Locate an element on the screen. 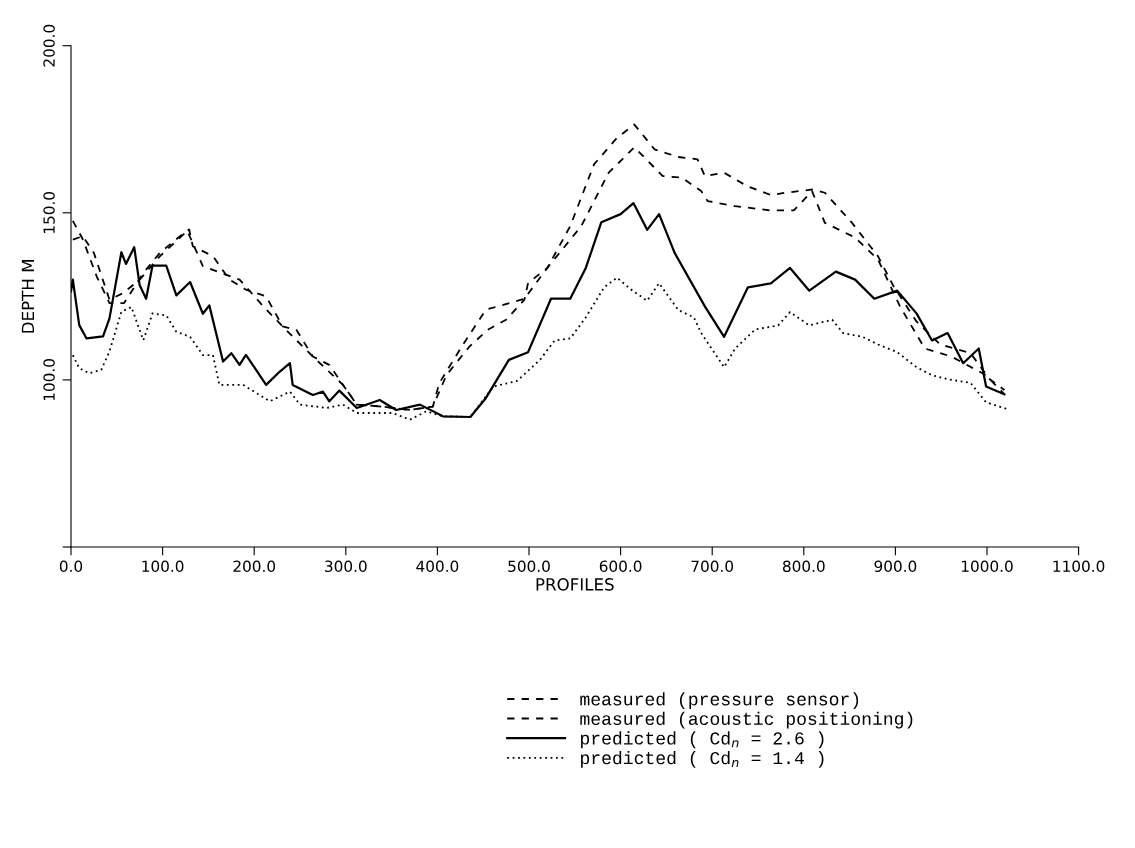 This screenshot has height=848, width=1135. x-tick-label: 600.0 is located at coordinates (620, 566).